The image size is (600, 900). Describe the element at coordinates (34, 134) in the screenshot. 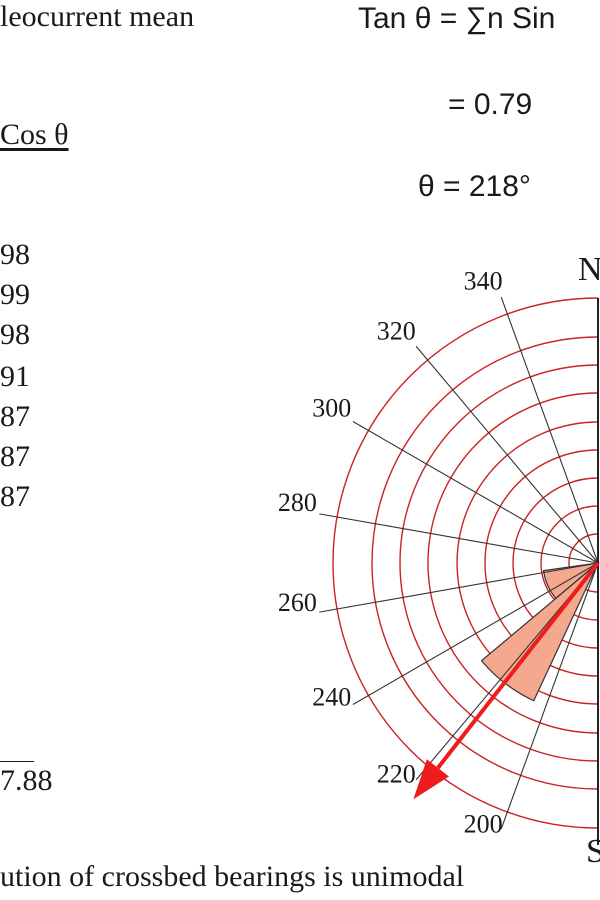

I see `cos-column-header: Cos θ` at that location.